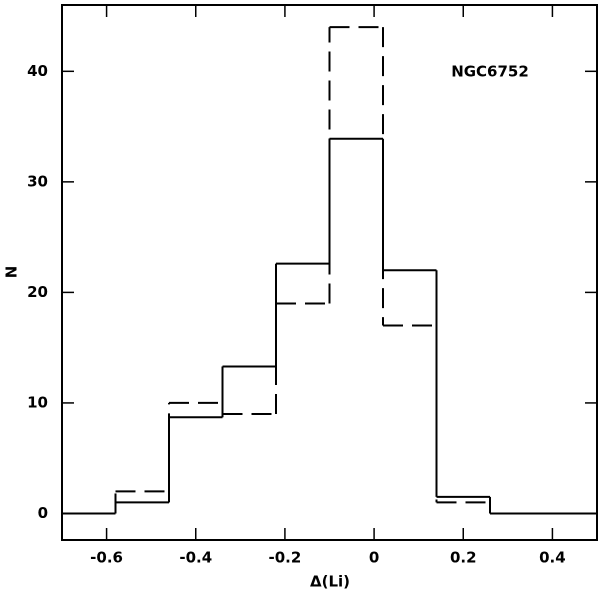 The height and width of the screenshot is (595, 600). What do you see at coordinates (43, 513) in the screenshot?
I see `y-tick-label: 0` at bounding box center [43, 513].